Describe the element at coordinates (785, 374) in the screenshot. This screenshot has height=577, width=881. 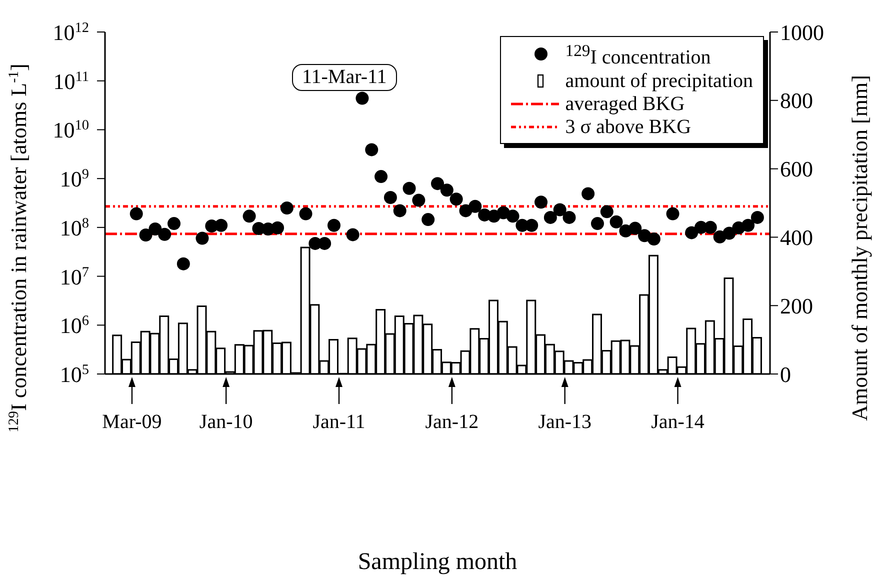
I see `y2-tick-label: 0` at that location.